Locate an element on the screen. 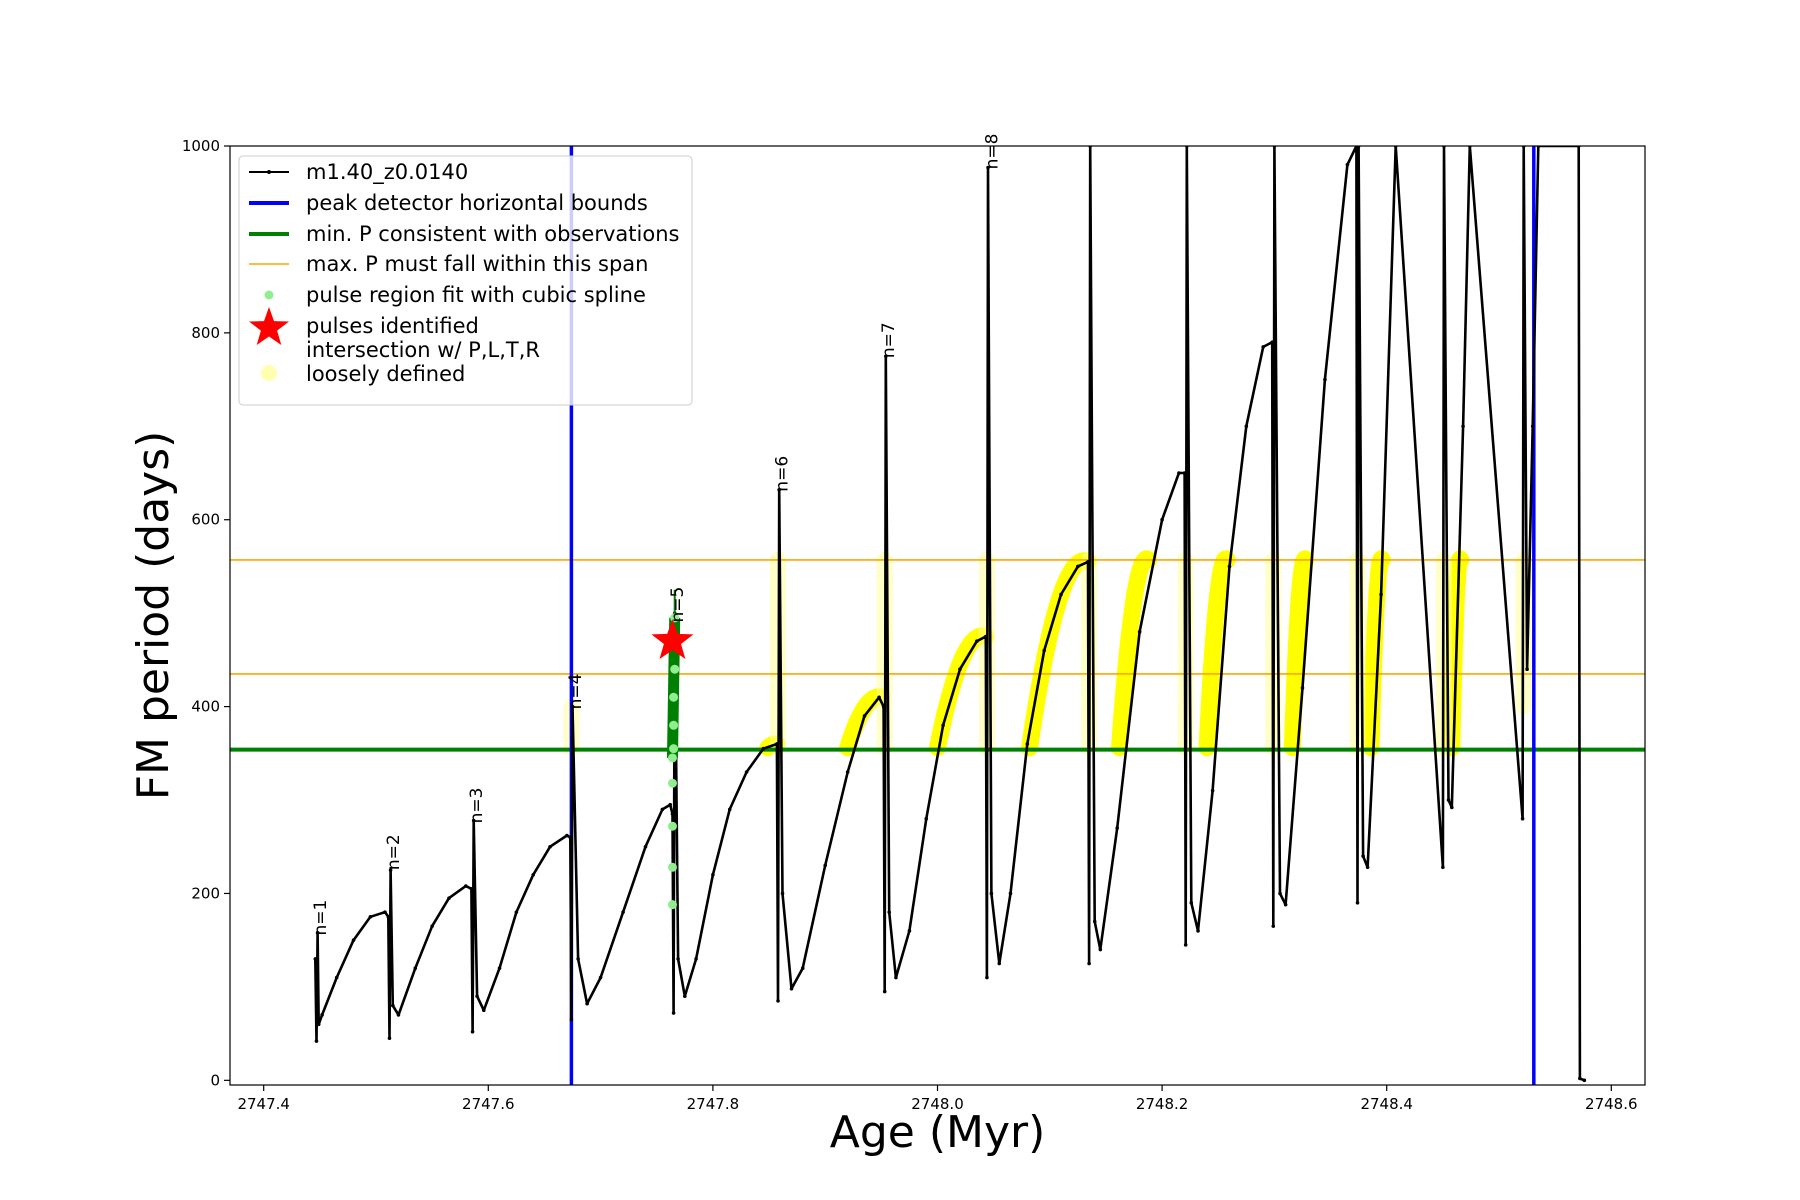 This screenshot has height=1200, width=1800. legend-label: pulse region fit with cubic spline is located at coordinates (476, 295).